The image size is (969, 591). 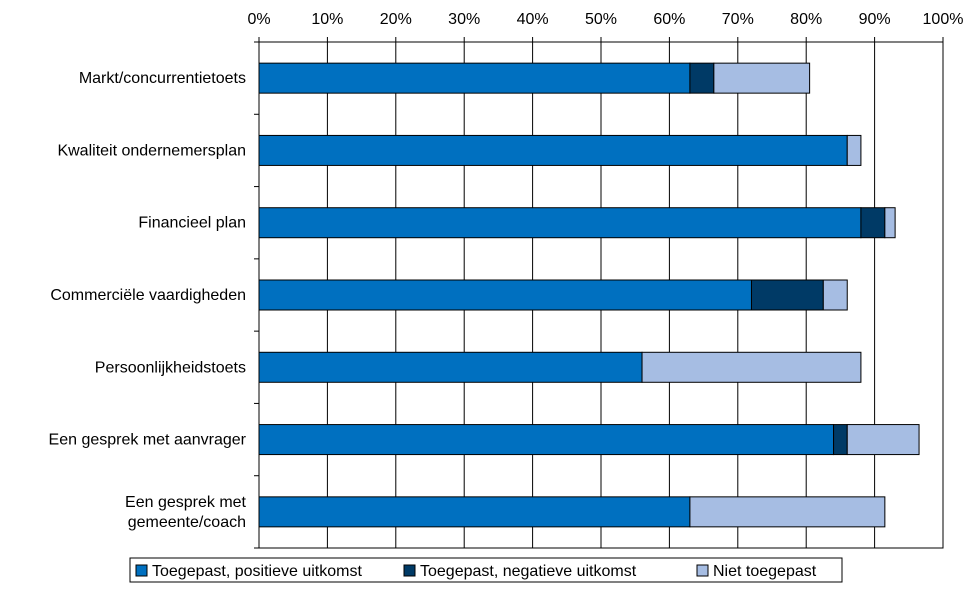 I want to click on category-label: Financieel plan, so click(x=192, y=223).